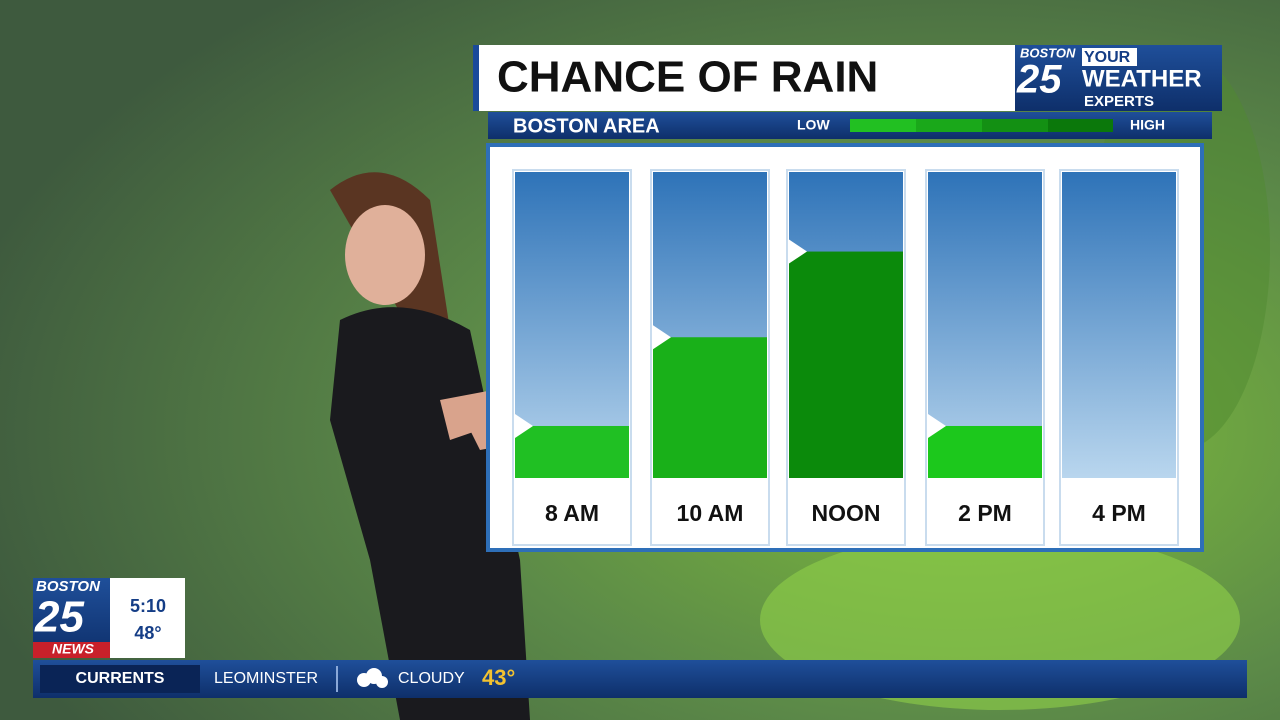  I want to click on title-accent, so click(476, 78).